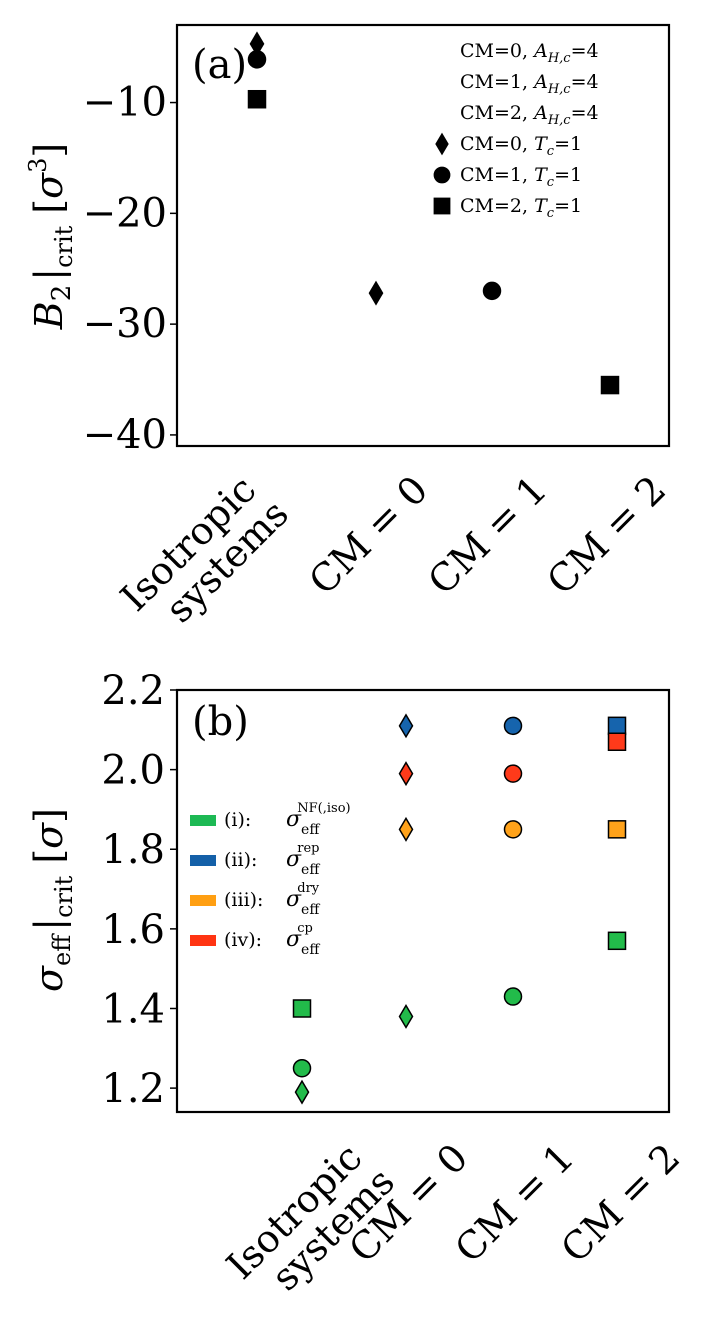 This screenshot has width=706, height=1327. Describe the element at coordinates (133, 771) in the screenshot. I see `b-ytick-label: 2.0` at that location.